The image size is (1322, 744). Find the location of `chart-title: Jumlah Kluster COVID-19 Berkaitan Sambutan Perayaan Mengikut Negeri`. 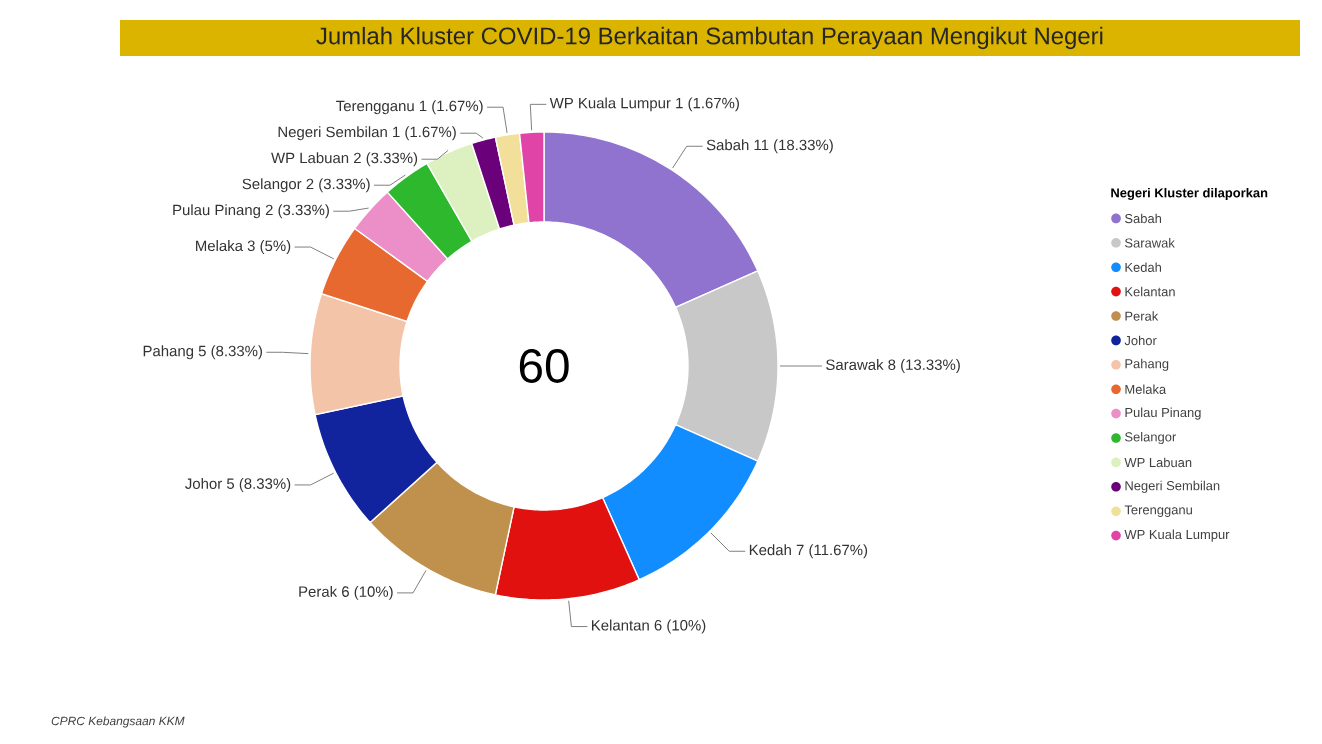

chart-title: Jumlah Kluster COVID-19 Berkaitan Sambutan Perayaan Mengikut Negeri is located at coordinates (709, 38).